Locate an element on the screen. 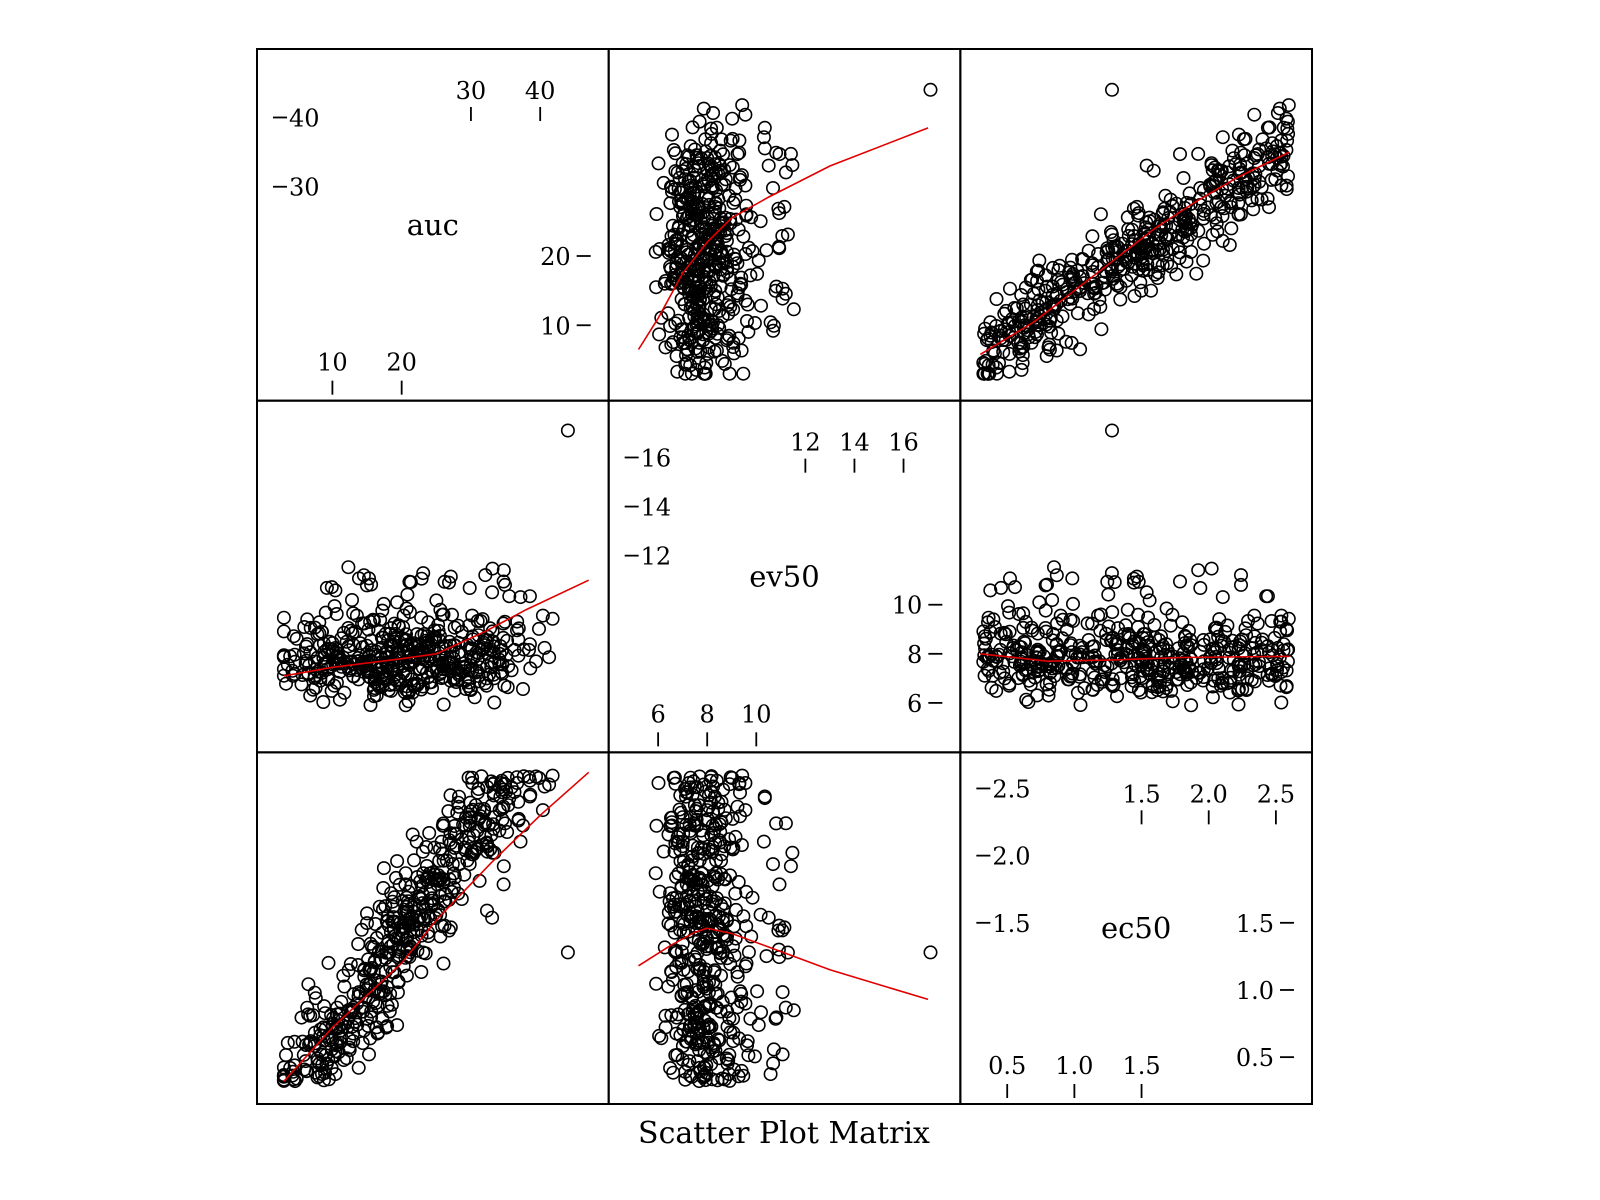 The width and height of the screenshot is (1600, 1200). tick-label-auc-left: 10 is located at coordinates (555, 326).